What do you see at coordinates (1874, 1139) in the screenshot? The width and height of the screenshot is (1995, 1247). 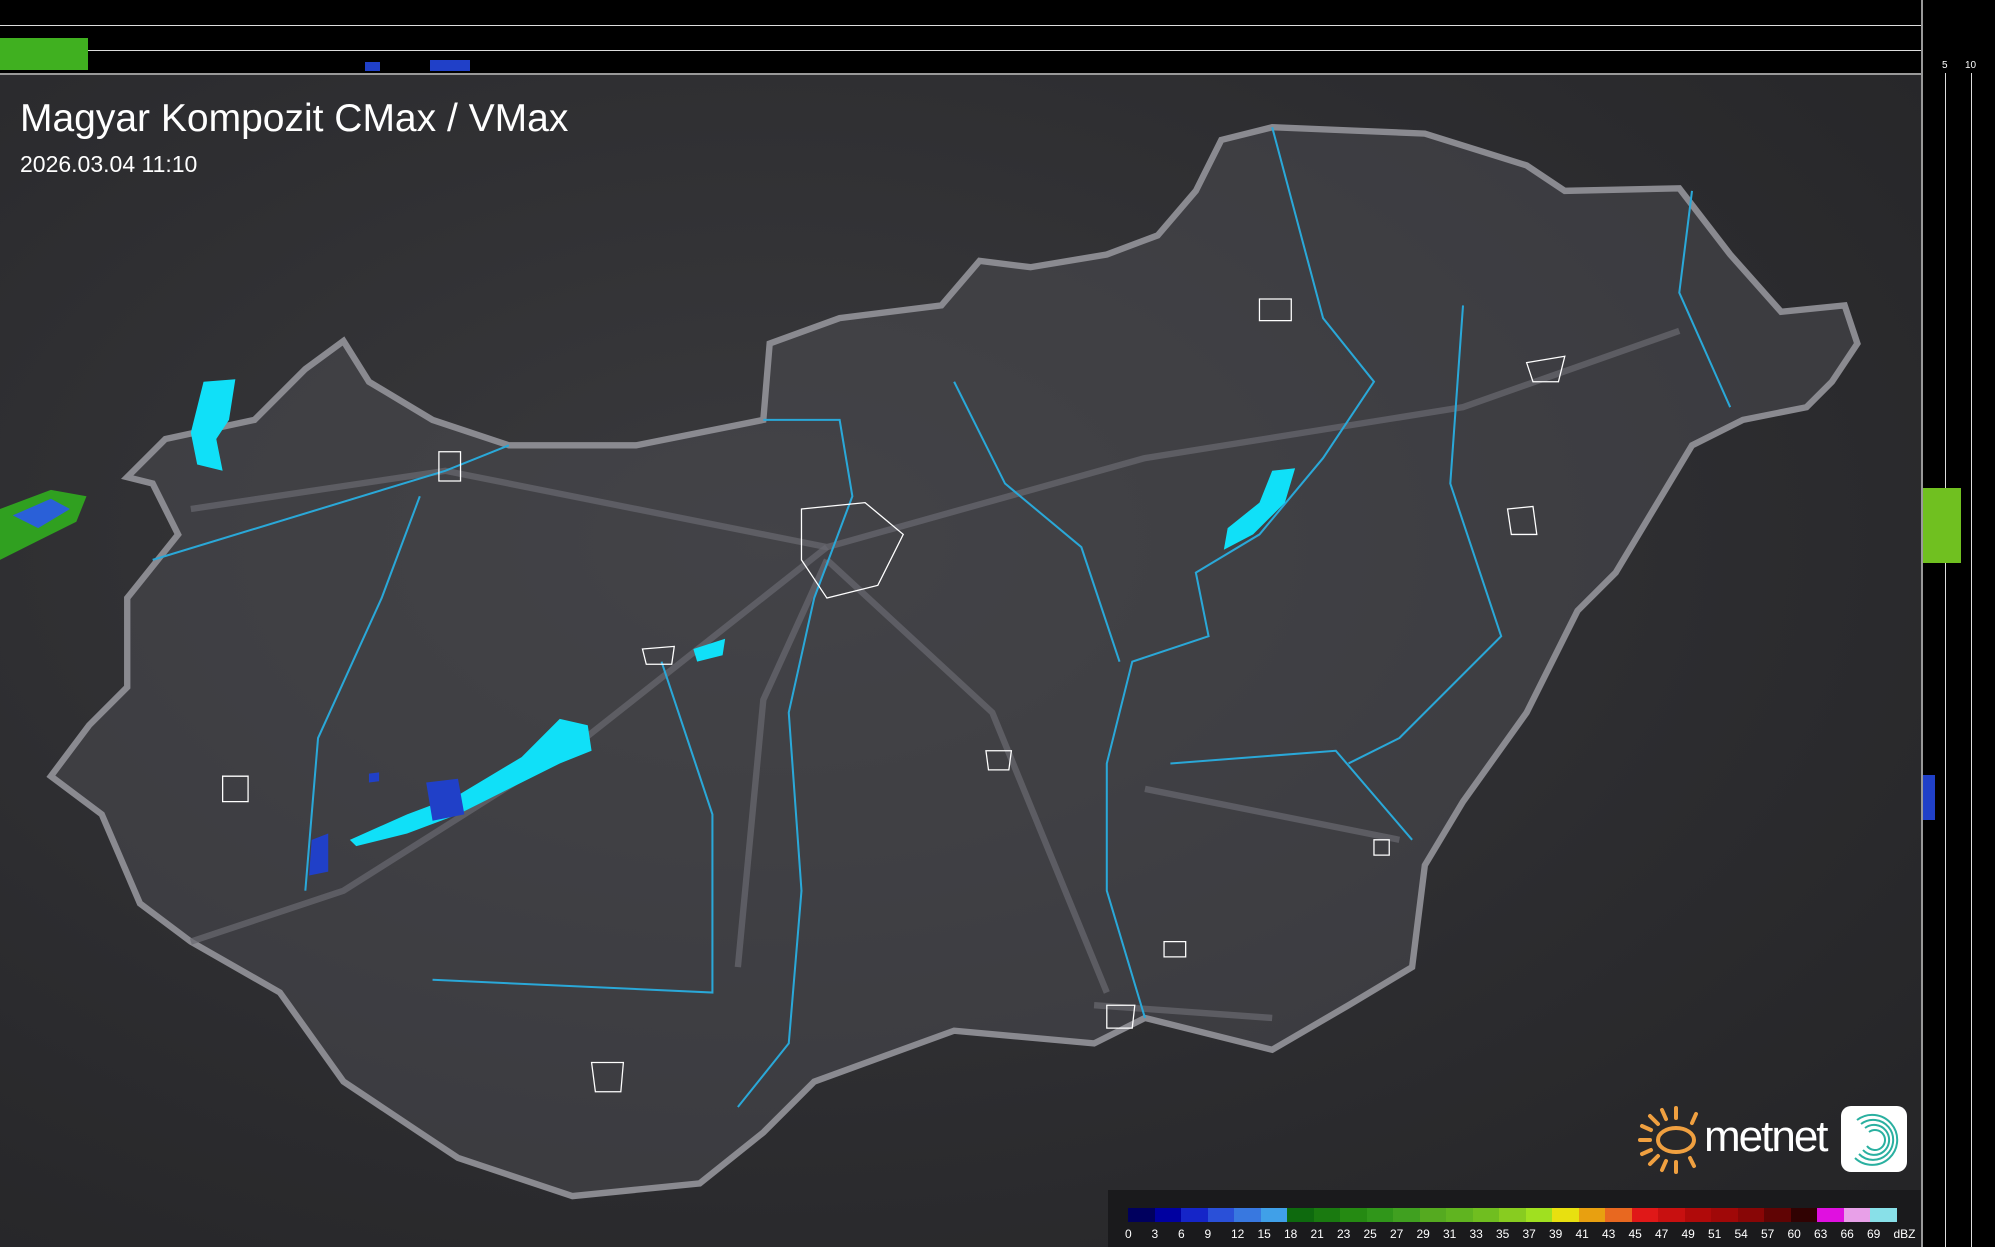 I see `app-badge-icon` at bounding box center [1874, 1139].